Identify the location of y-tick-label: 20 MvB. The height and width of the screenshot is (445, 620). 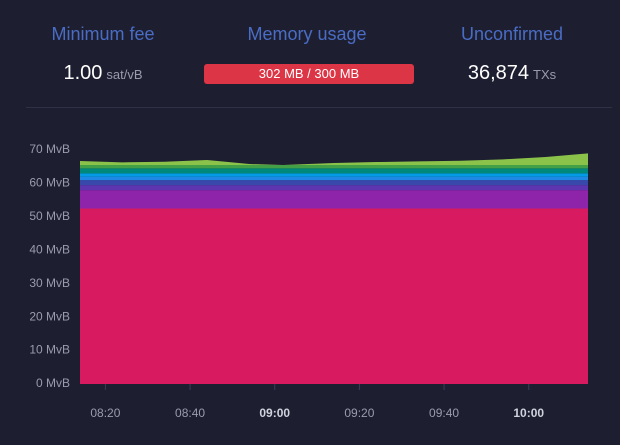
(49, 316).